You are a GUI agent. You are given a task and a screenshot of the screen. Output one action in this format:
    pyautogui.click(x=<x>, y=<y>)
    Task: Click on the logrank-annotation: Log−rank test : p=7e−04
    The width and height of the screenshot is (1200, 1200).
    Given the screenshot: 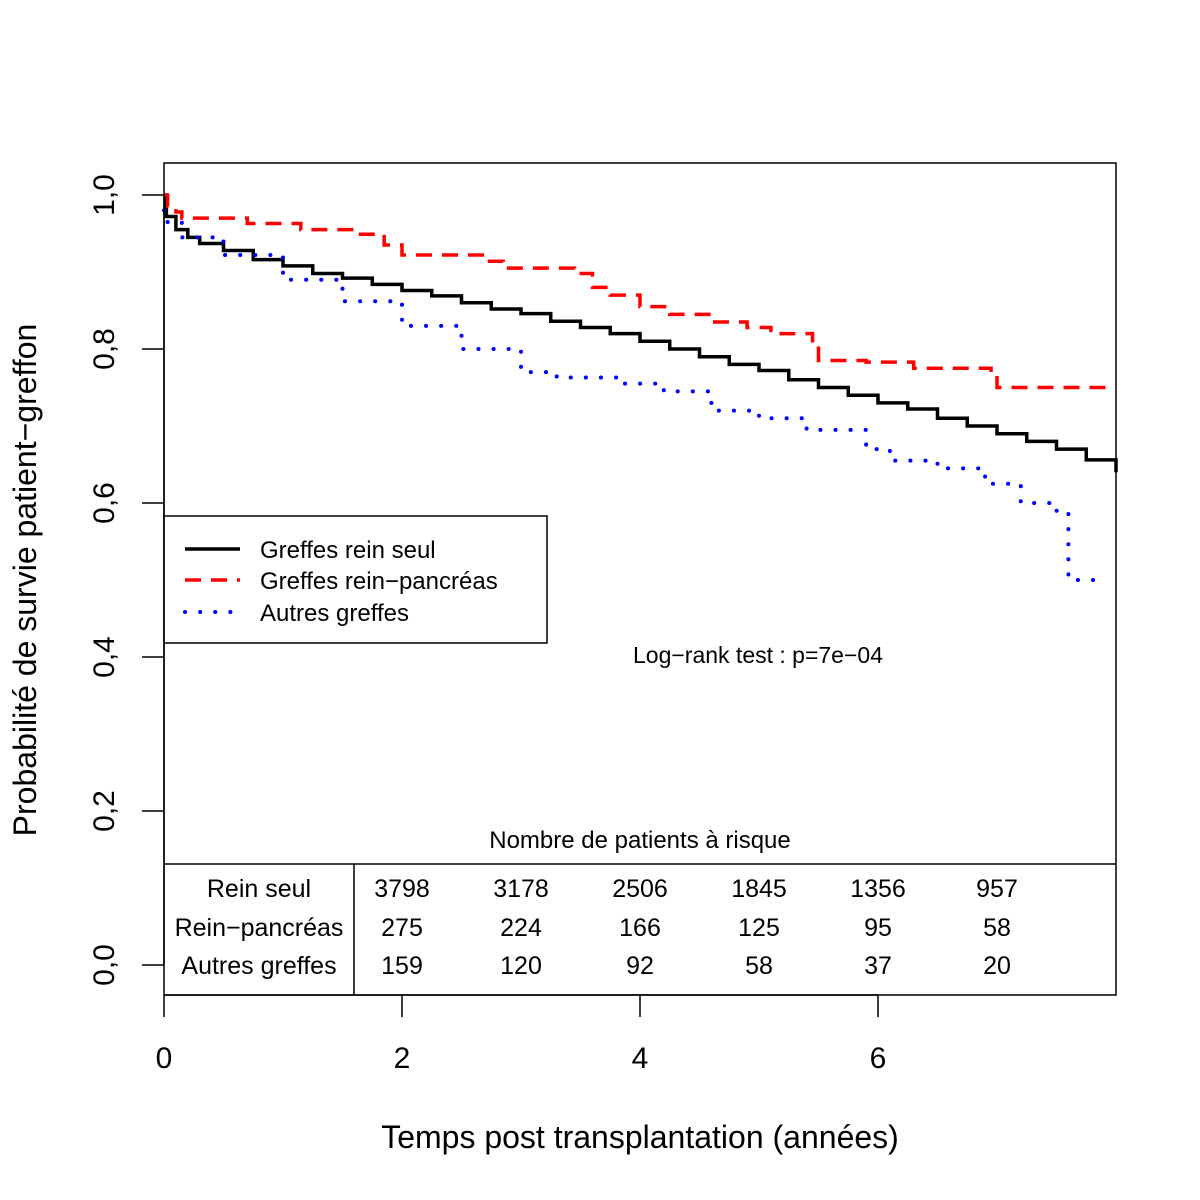 What is the action you would take?
    pyautogui.click(x=758, y=655)
    